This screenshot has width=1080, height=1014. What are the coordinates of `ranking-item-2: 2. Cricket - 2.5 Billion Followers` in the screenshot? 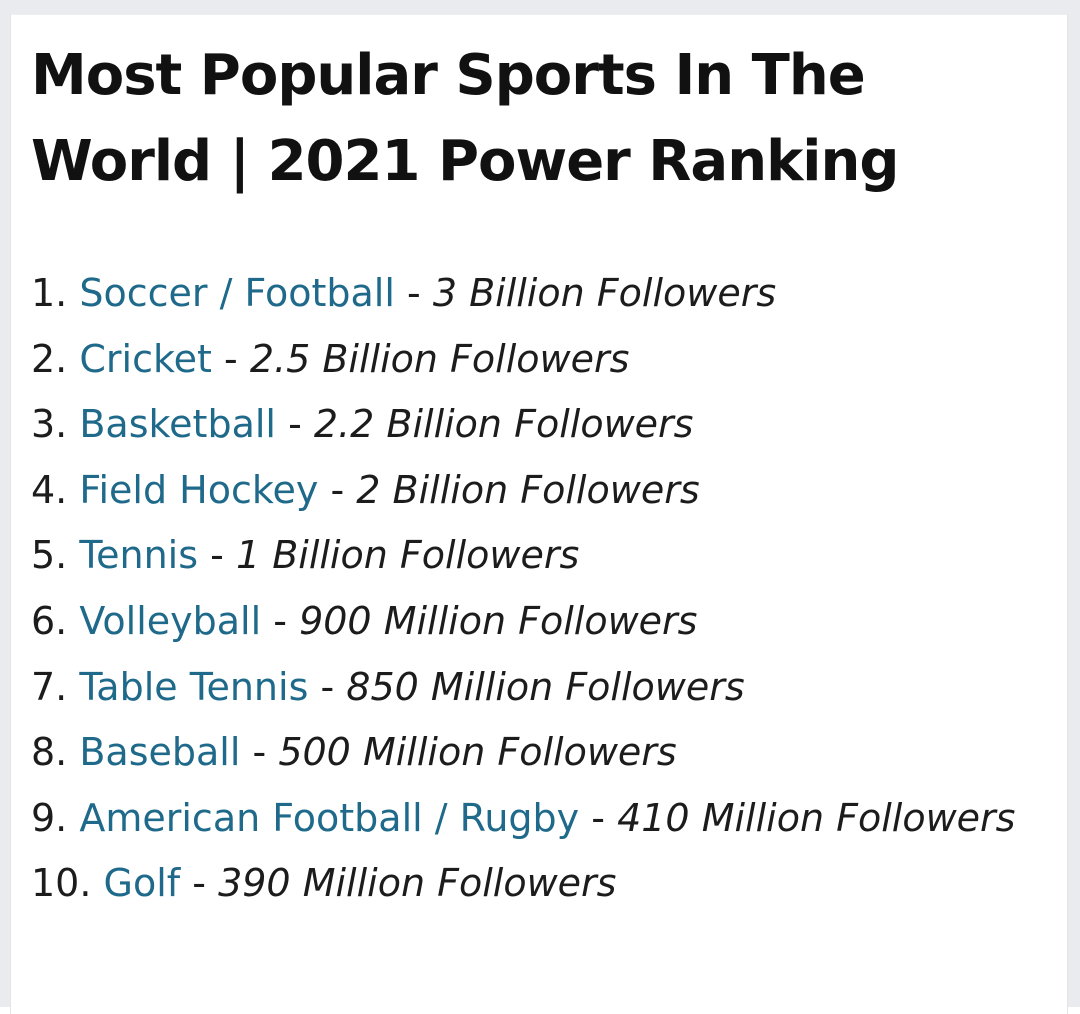 It's located at (546, 360).